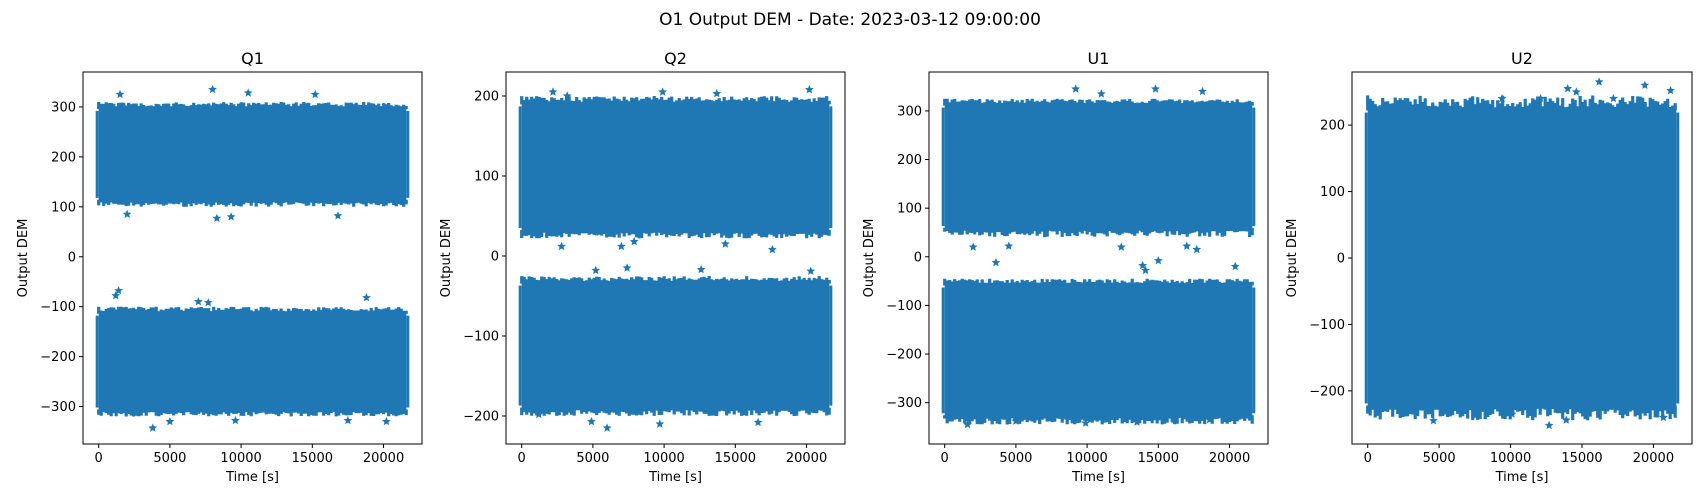  What do you see at coordinates (252, 58) in the screenshot?
I see `subplot-title: Q1` at bounding box center [252, 58].